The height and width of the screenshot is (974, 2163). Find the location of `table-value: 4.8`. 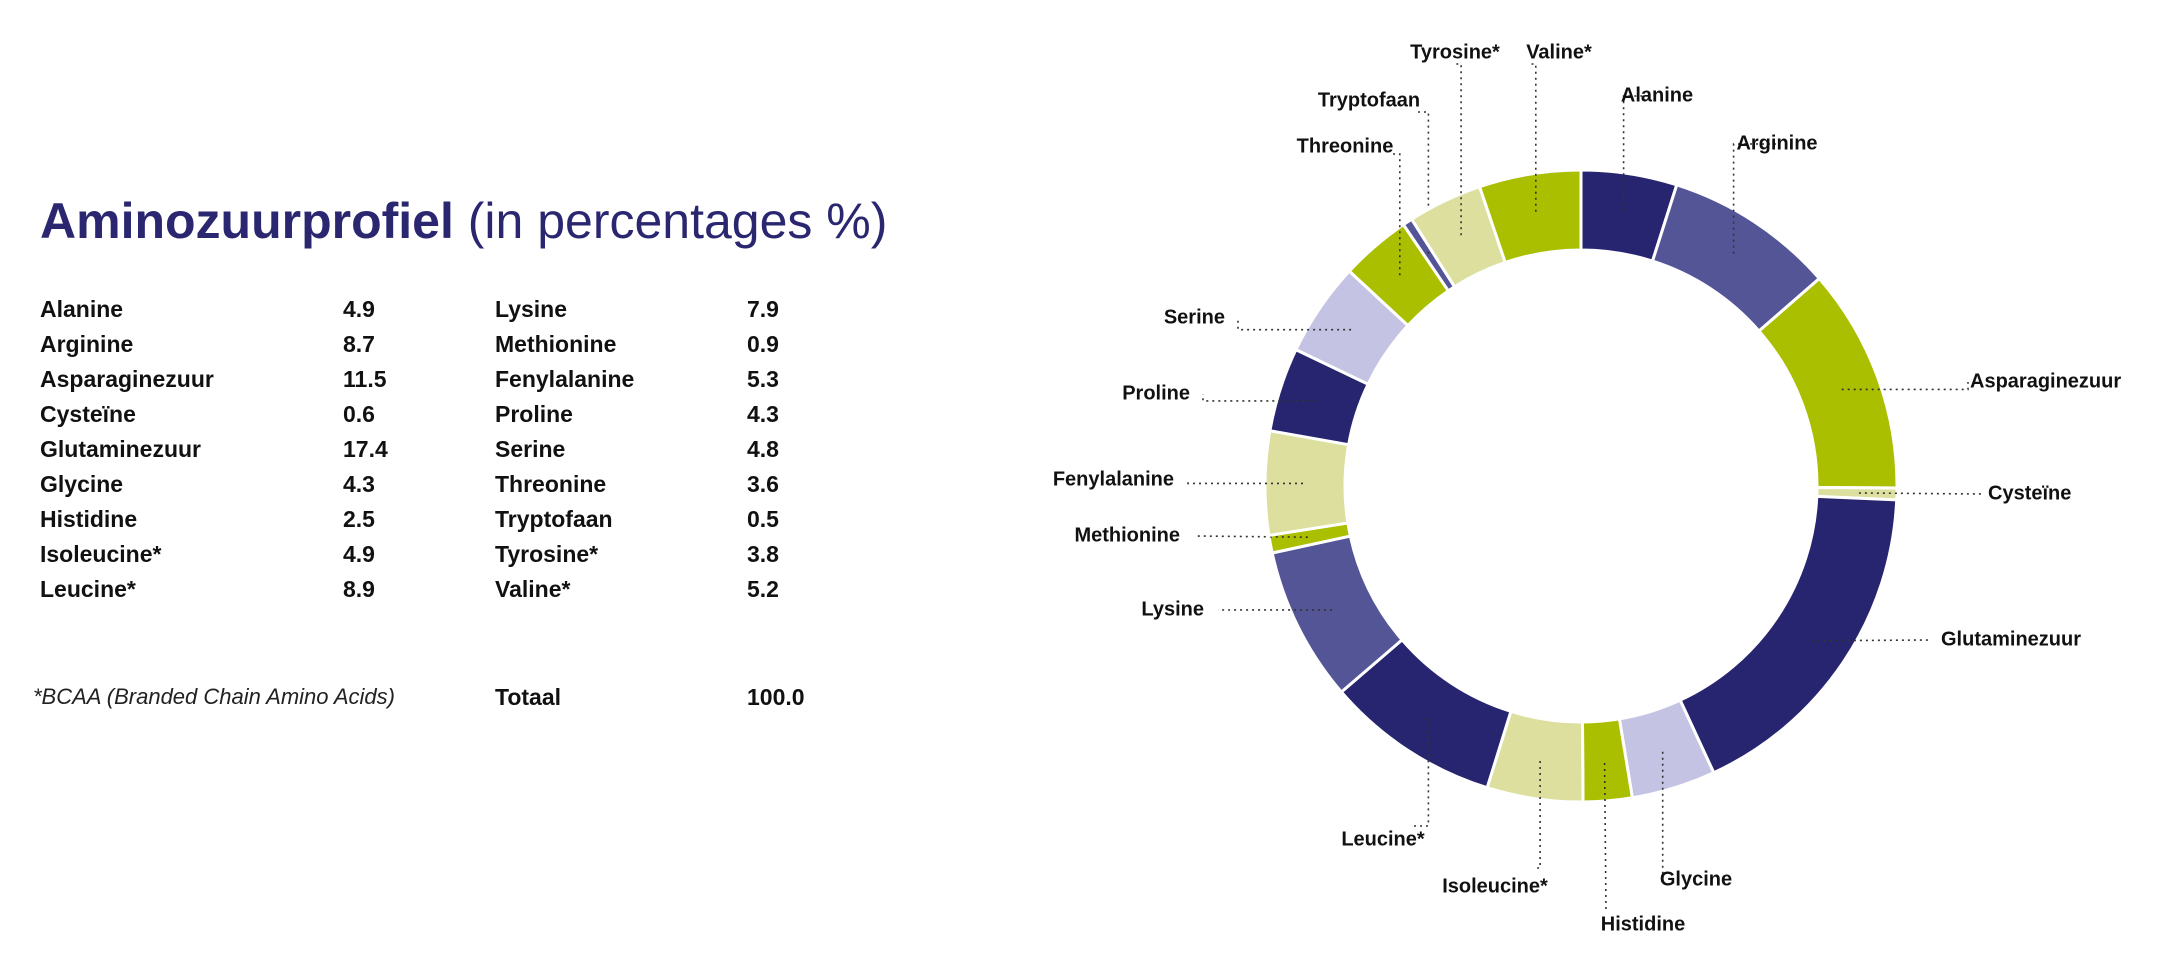

table-value: 4.8 is located at coordinates (763, 449).